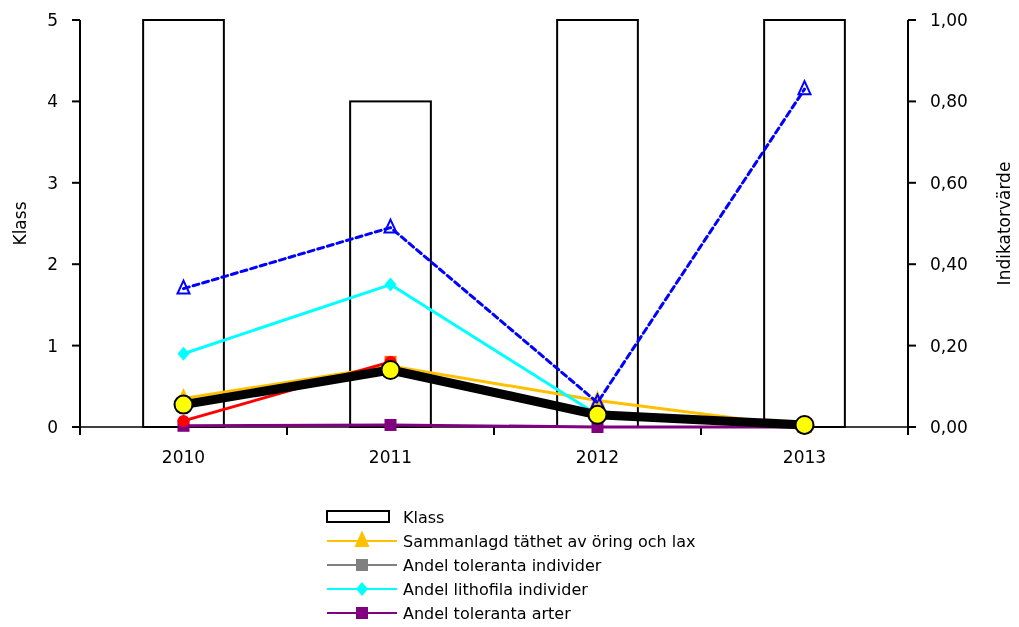 Image resolution: width=1019 pixels, height=627 pixels. I want to click on x-tick-label: 2011, so click(390, 457).